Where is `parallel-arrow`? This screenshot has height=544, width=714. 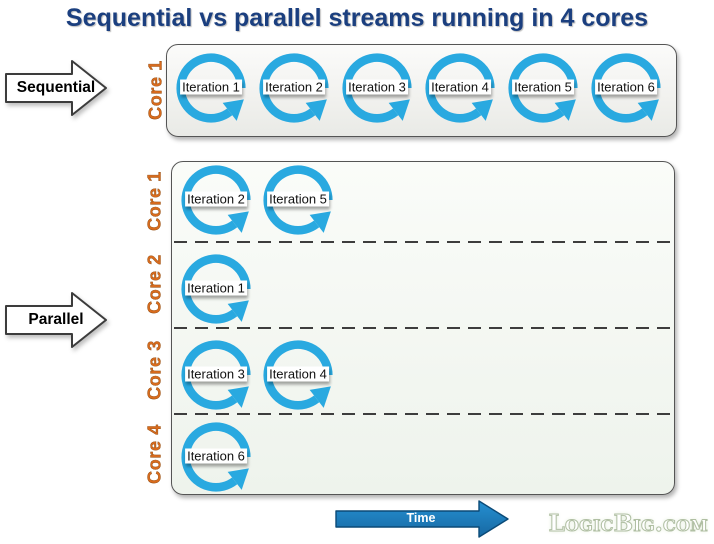 parallel-arrow is located at coordinates (56, 320).